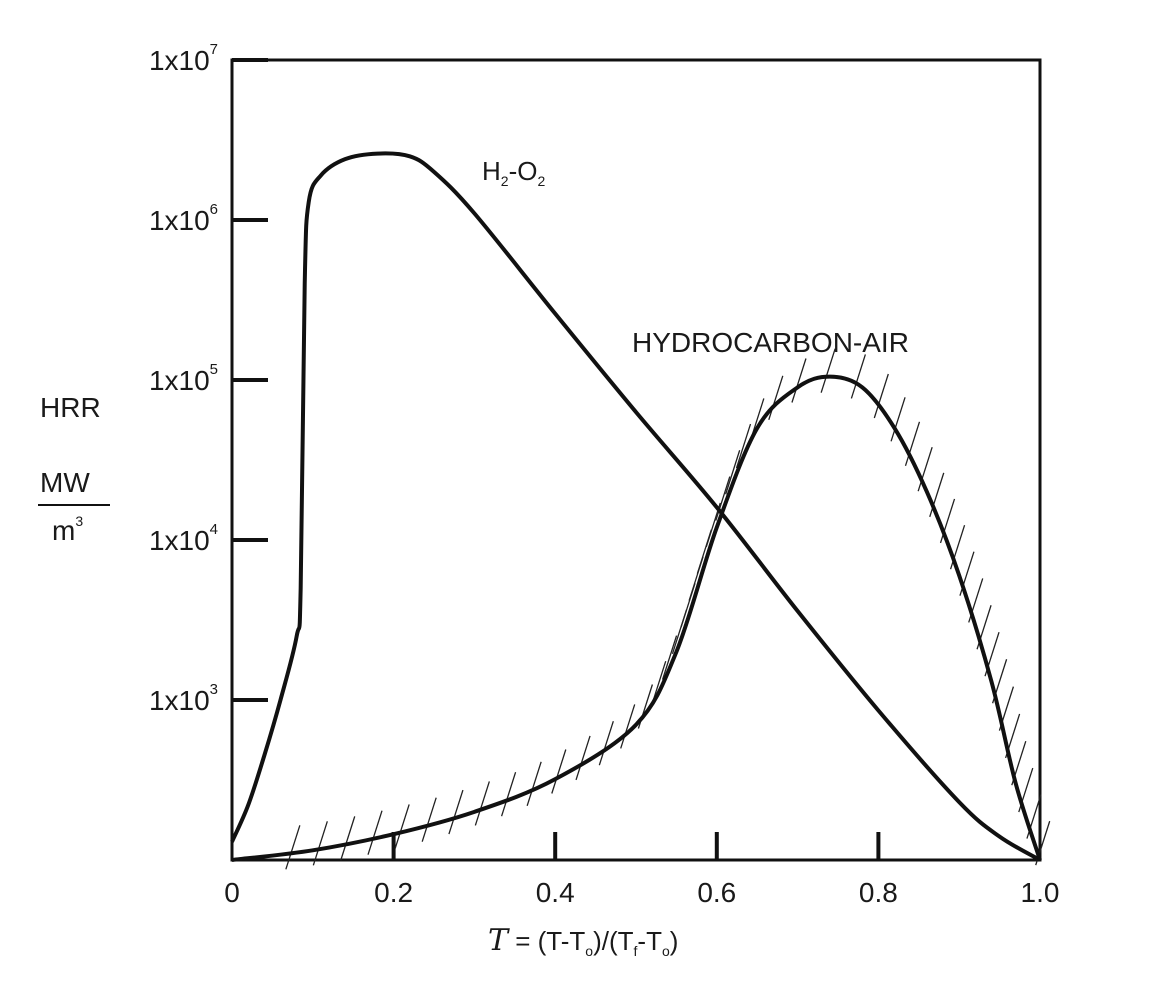 This screenshot has height=989, width=1155. Describe the element at coordinates (65, 482) in the screenshot. I see `y-axis-label-numerator: MW` at that location.